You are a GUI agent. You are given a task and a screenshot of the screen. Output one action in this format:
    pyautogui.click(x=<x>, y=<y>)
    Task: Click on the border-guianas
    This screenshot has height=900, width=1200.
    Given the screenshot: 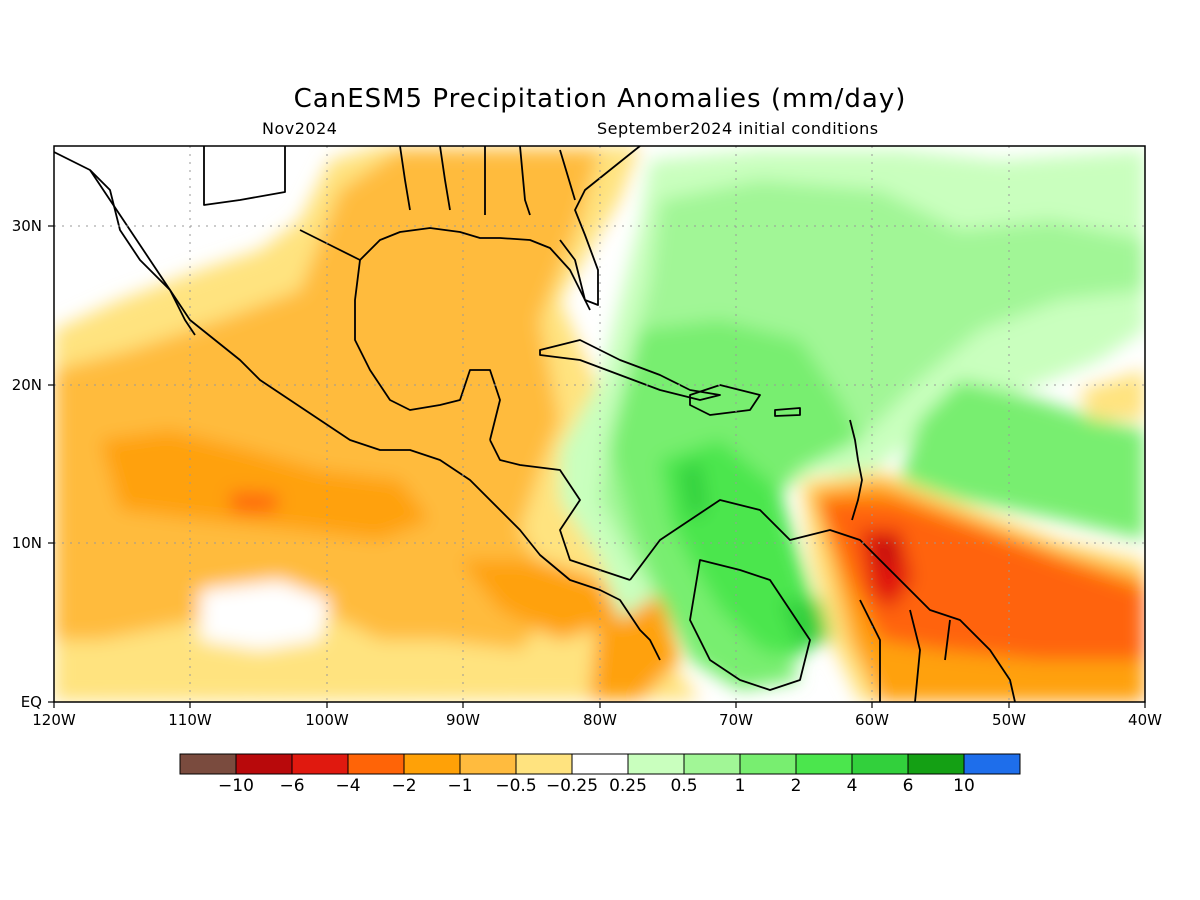 What is the action you would take?
    pyautogui.click(x=905, y=650)
    